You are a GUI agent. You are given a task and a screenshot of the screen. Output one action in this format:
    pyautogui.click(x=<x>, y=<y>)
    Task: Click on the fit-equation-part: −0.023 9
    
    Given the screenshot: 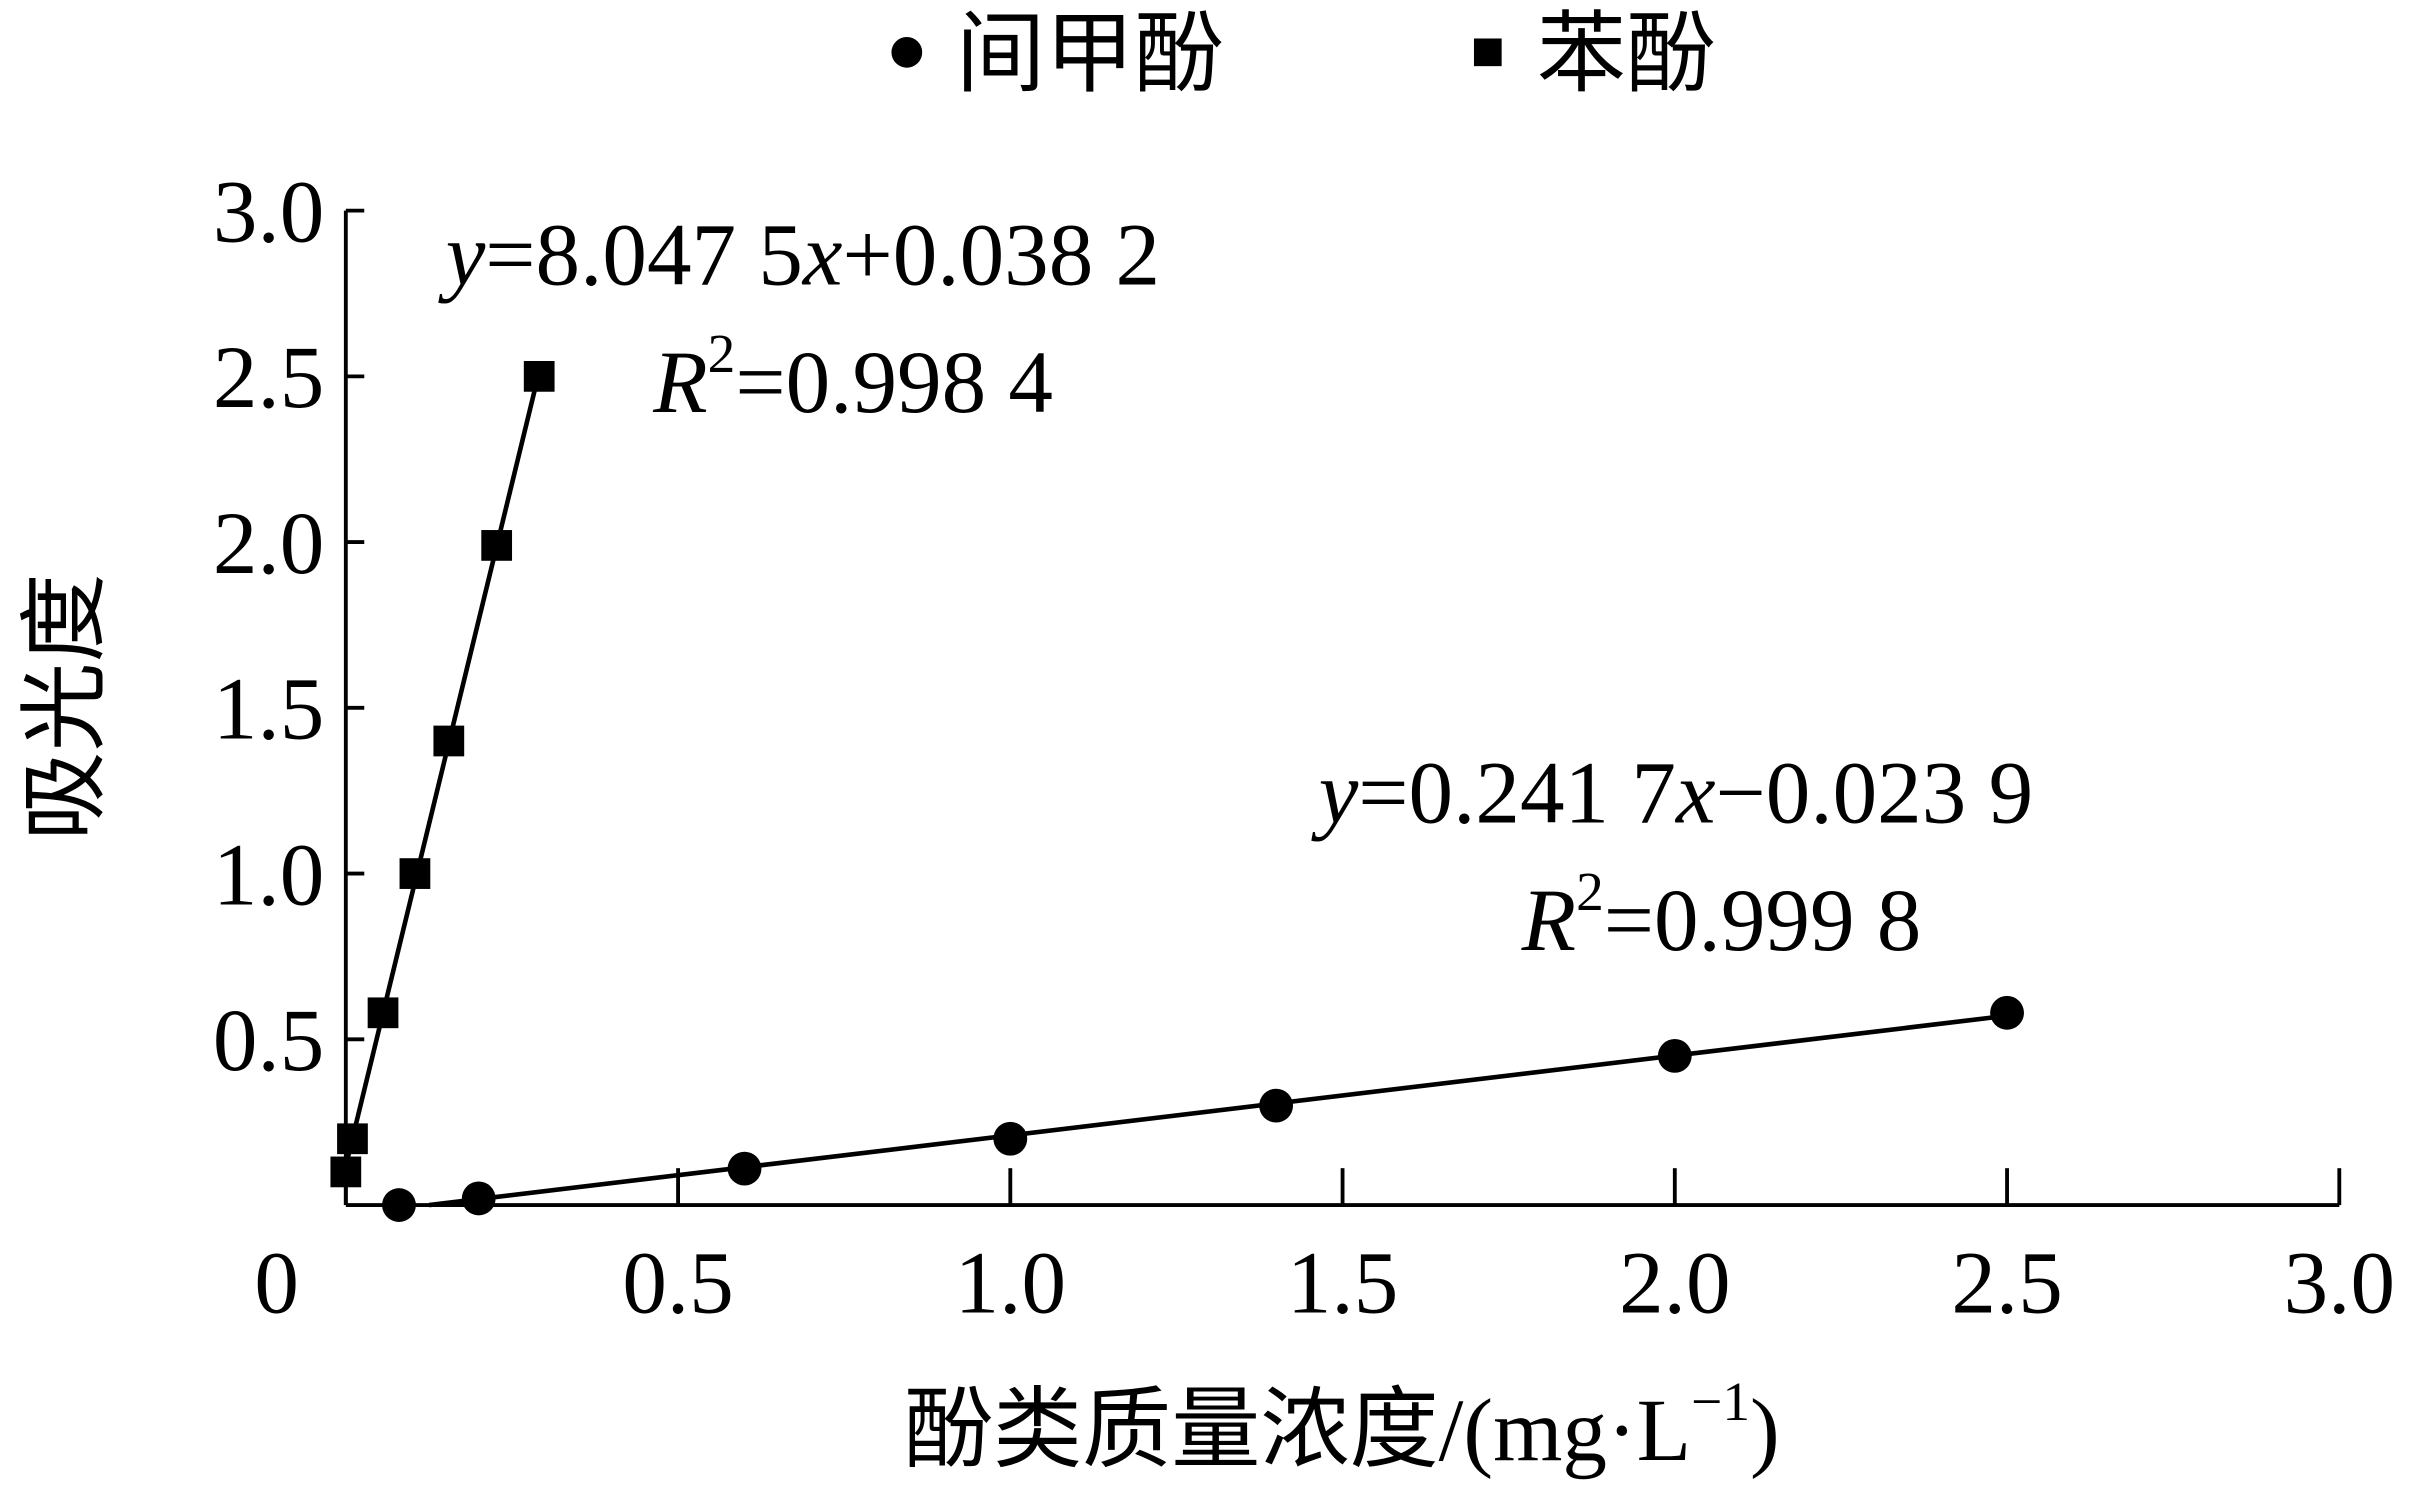 What is the action you would take?
    pyautogui.click(x=1875, y=793)
    